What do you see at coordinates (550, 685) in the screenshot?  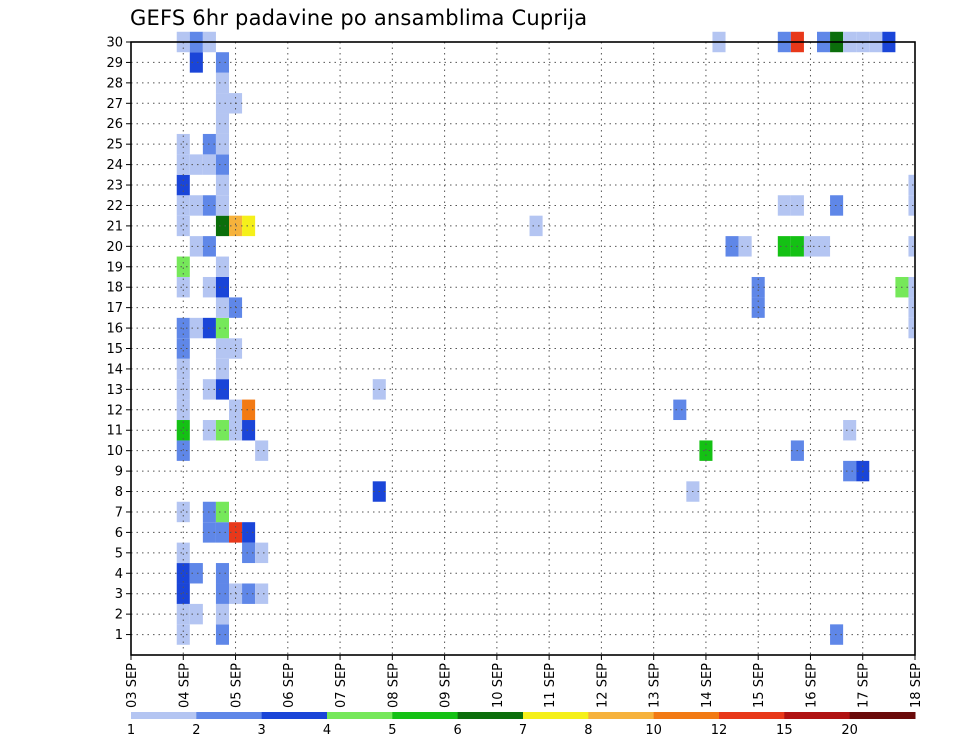 I see `x-tick-label: 11 SEP` at bounding box center [550, 685].